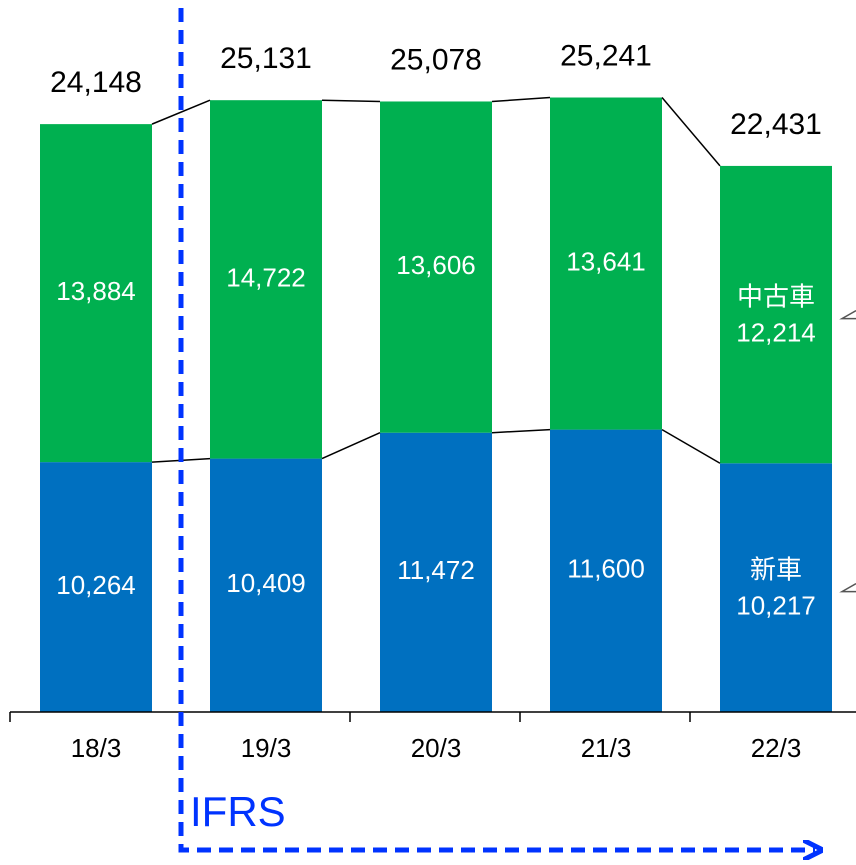  Describe the element at coordinates (776, 332) in the screenshot. I see `value-label: 12,214` at that location.